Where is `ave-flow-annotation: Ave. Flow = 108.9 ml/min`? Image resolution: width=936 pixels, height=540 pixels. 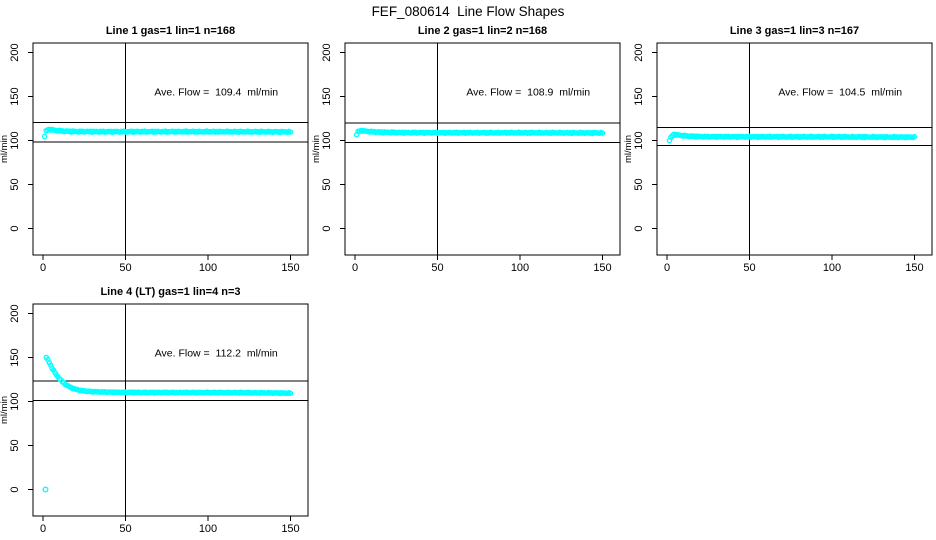 ave-flow-annotation: Ave. Flow = 108.9 ml/min is located at coordinates (528, 93).